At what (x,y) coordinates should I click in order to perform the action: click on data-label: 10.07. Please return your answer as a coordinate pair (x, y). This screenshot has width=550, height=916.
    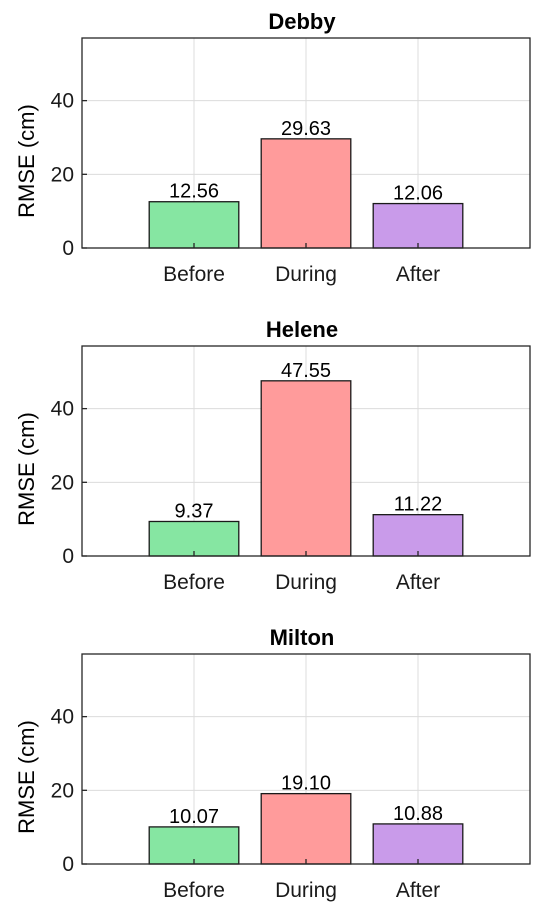
    Looking at the image, I should click on (194, 817).